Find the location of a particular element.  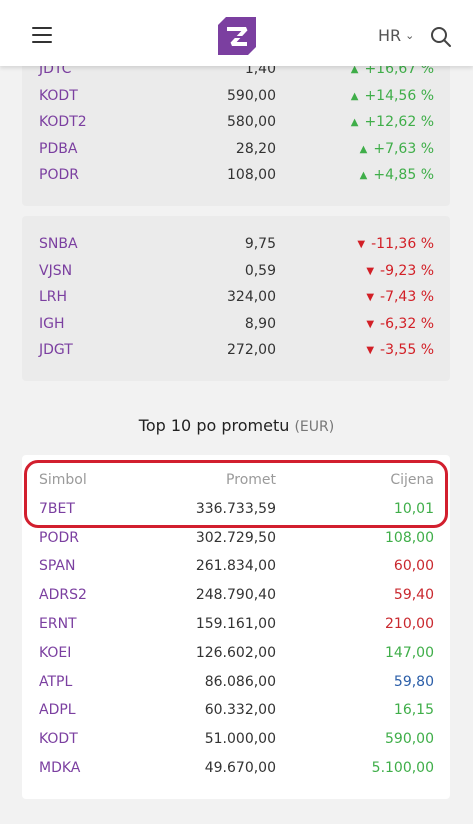

table-row: 7BET 336.733,59 10,01 is located at coordinates (236, 510).